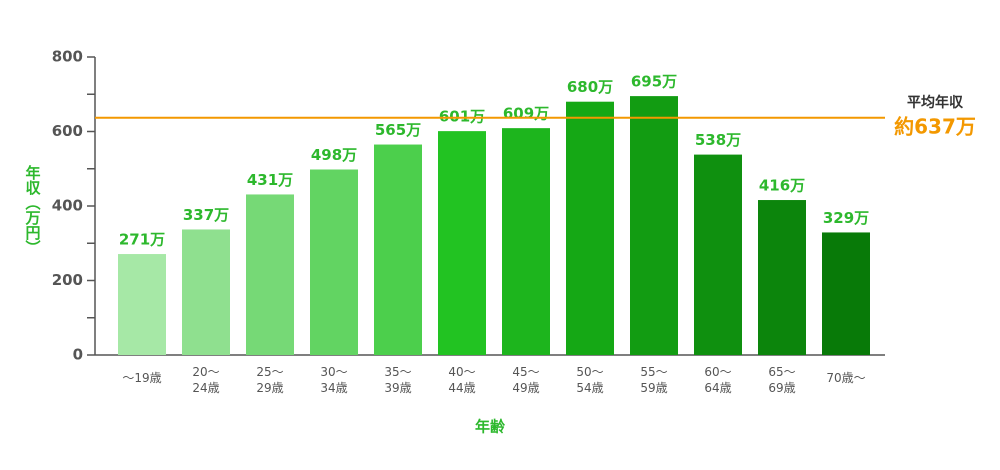  Describe the element at coordinates (589, 372) in the screenshot. I see `x-tick-label-line: 50～` at that location.